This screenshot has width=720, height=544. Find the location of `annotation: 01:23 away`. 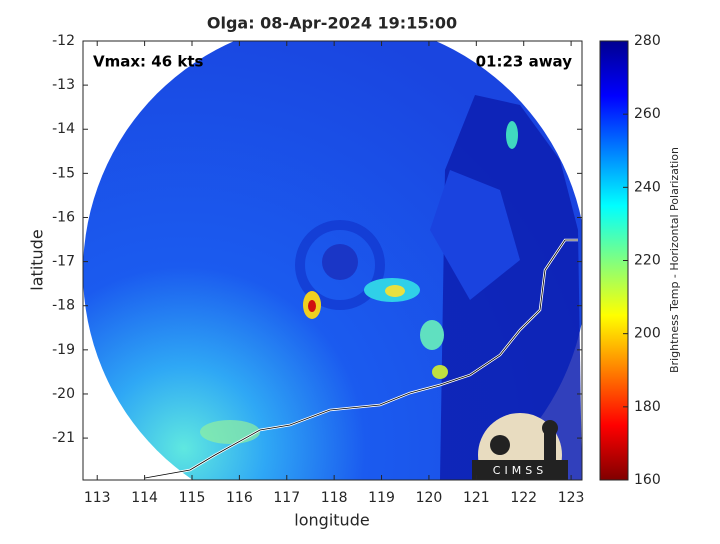

annotation: 01:23 away is located at coordinates (524, 62).